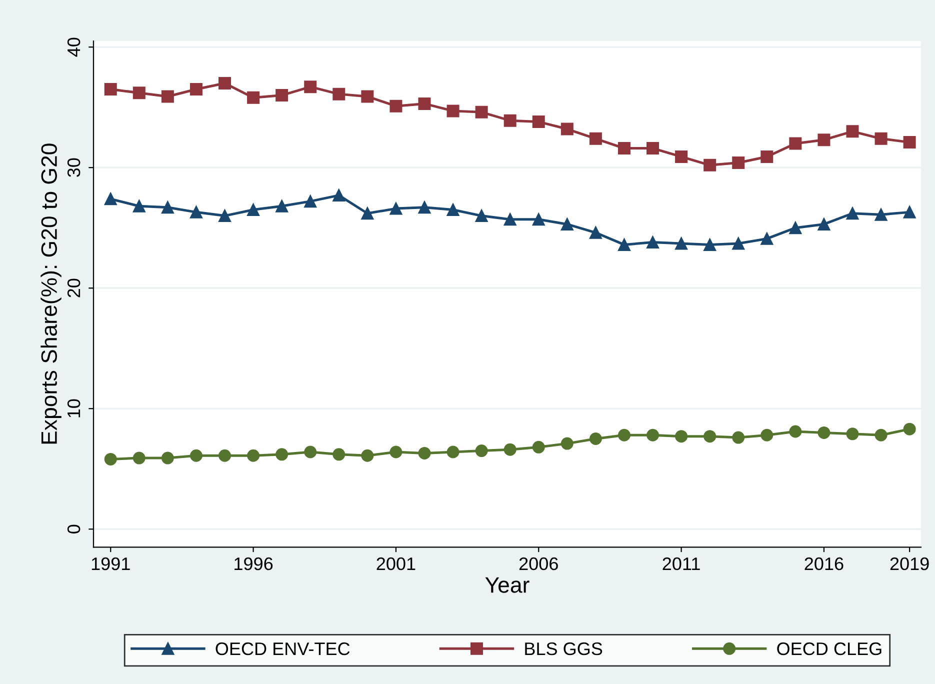  I want to click on y-tick-label: 30, so click(73, 167).